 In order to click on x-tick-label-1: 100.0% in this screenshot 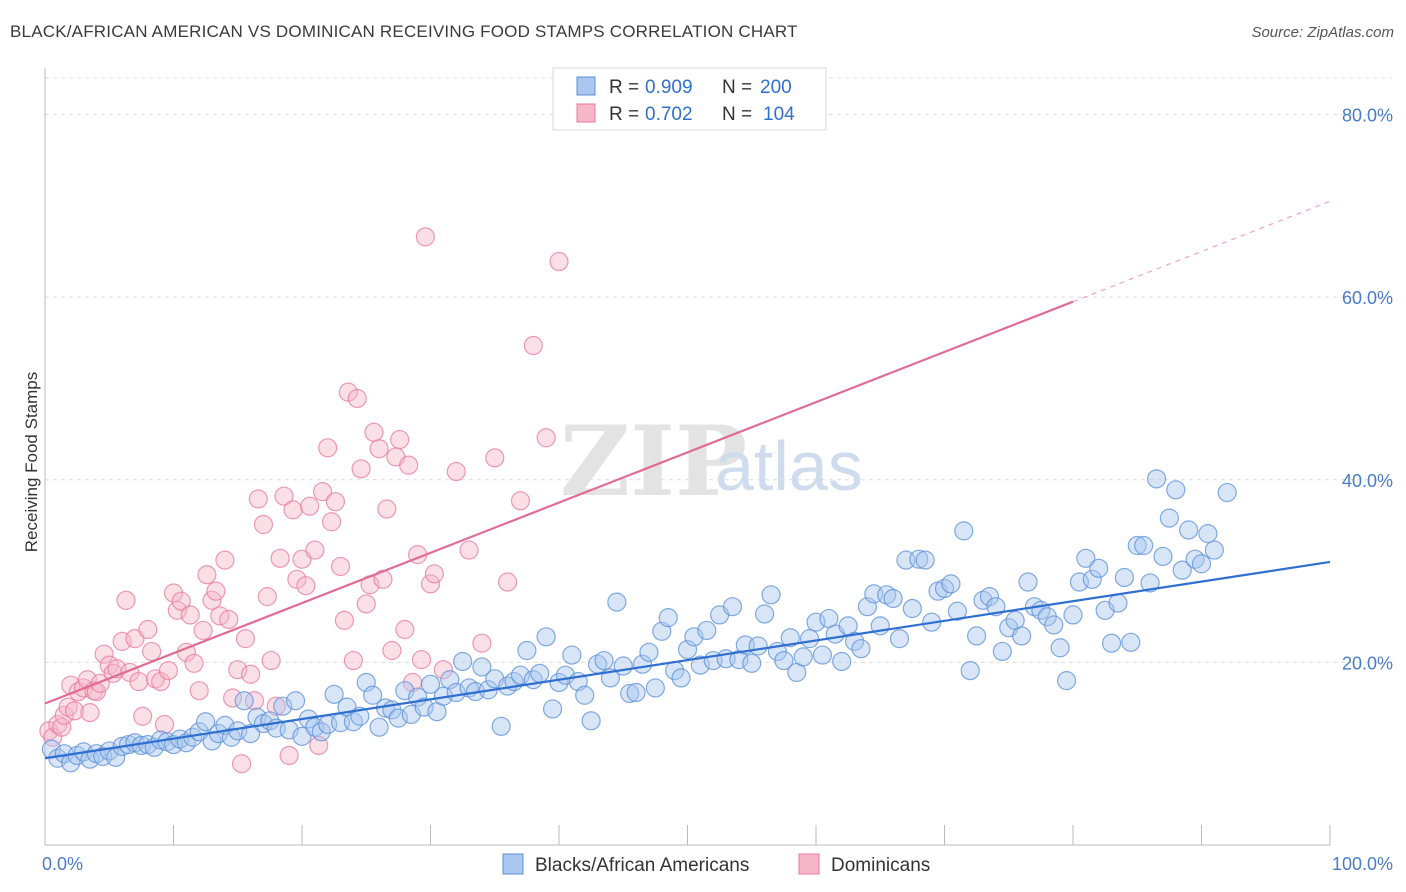, I will do `click(1362, 864)`.